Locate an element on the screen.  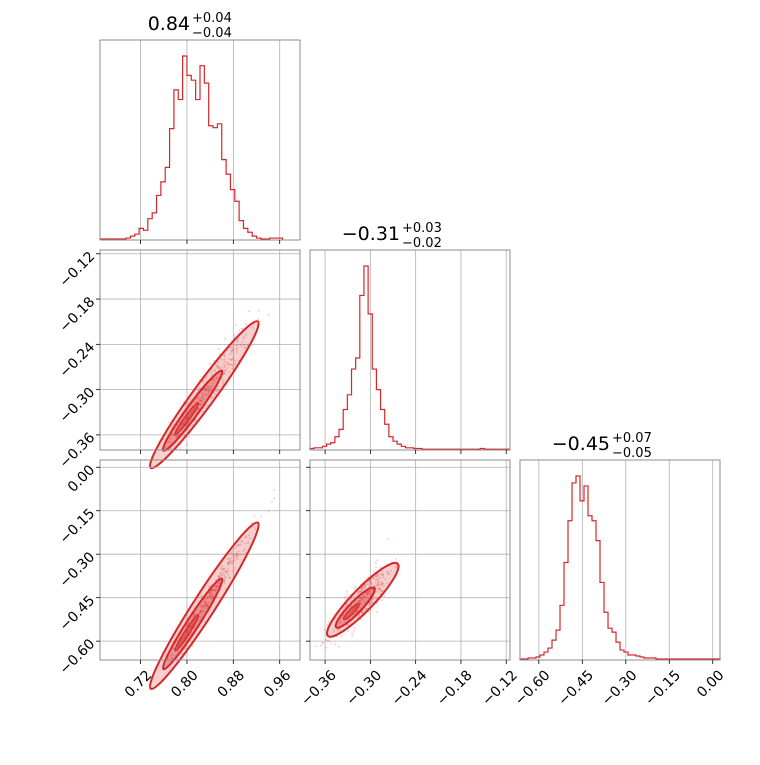
title-median: −0.45 is located at coordinates (581, 444).